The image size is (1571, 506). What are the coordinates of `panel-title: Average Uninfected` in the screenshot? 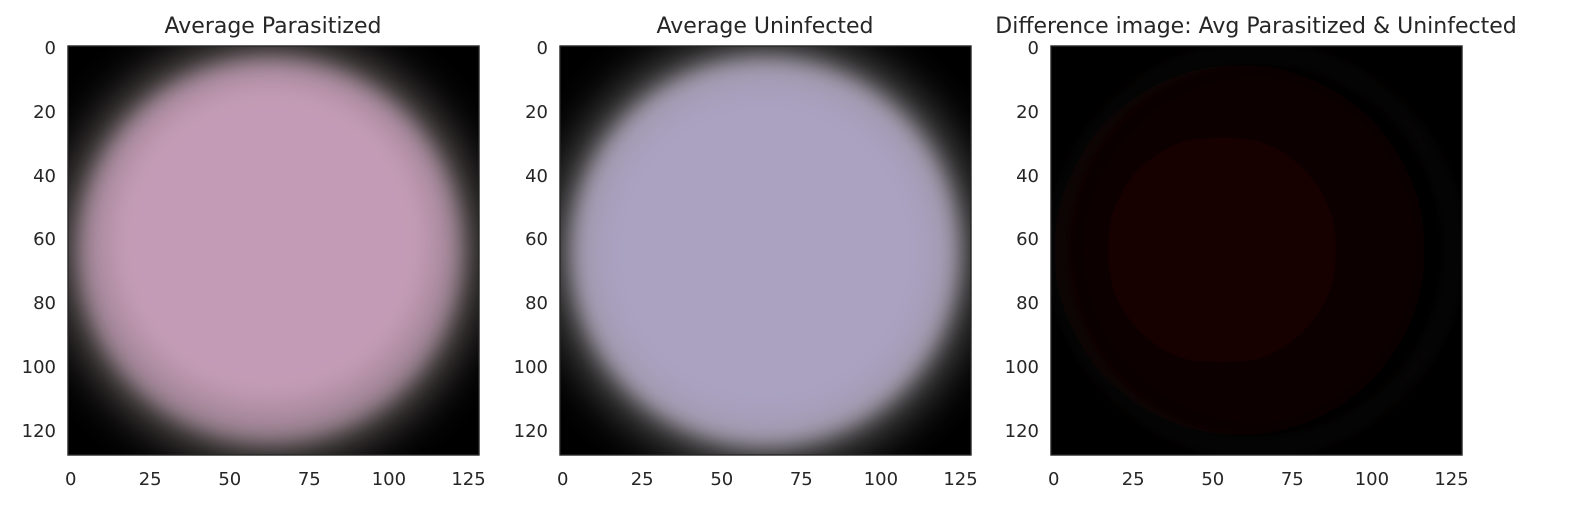 It's located at (765, 26).